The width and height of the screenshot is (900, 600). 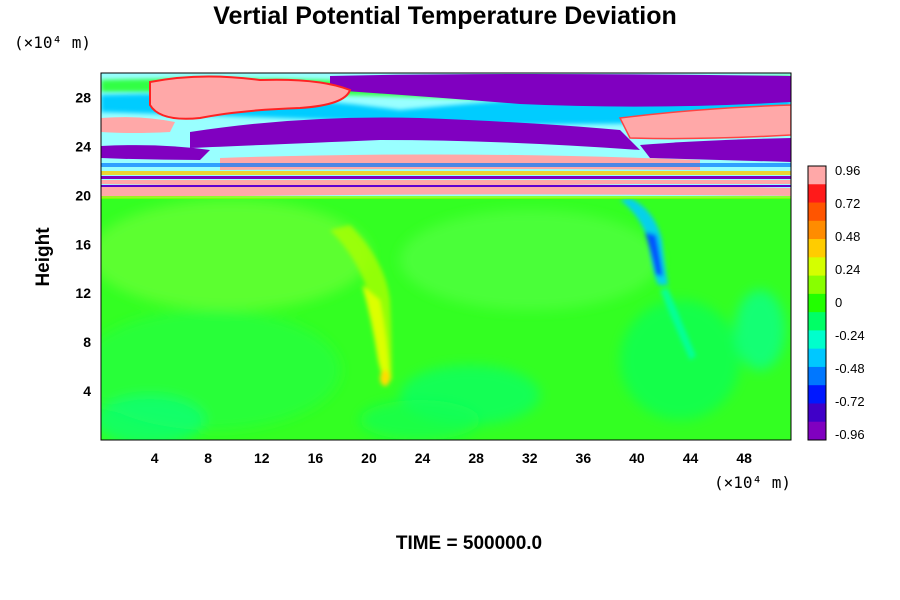 What do you see at coordinates (847, 236) in the screenshot?
I see `colorbar-tick-label: 0.48` at bounding box center [847, 236].